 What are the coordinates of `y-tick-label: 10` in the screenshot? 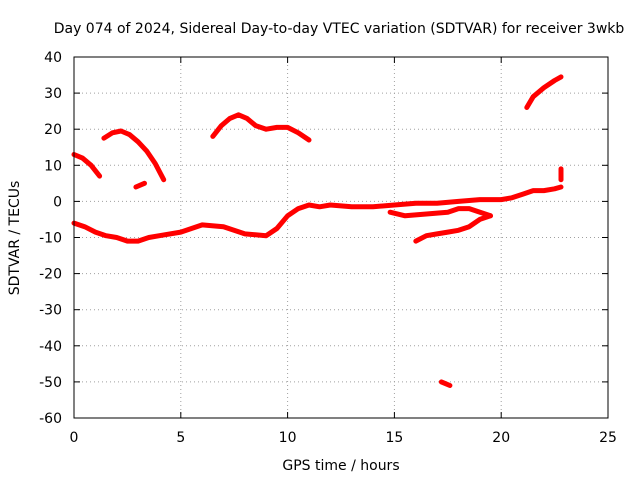 It's located at (53, 166).